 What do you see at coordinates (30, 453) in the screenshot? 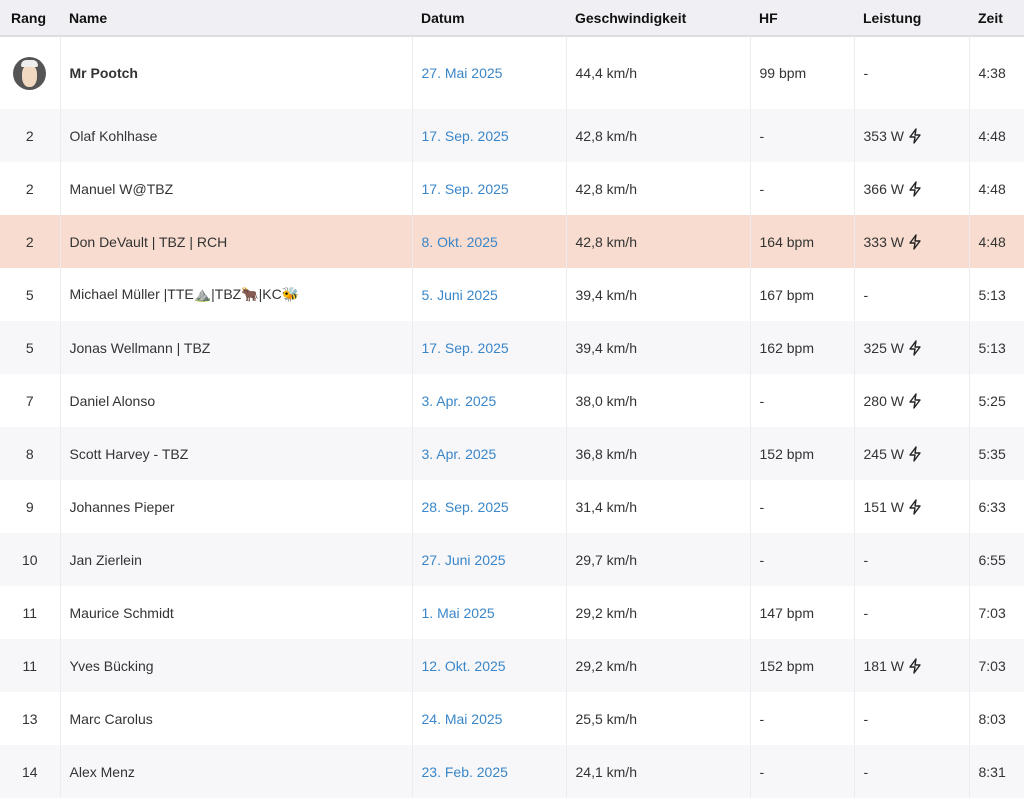
I see `rank-cell: 8` at bounding box center [30, 453].